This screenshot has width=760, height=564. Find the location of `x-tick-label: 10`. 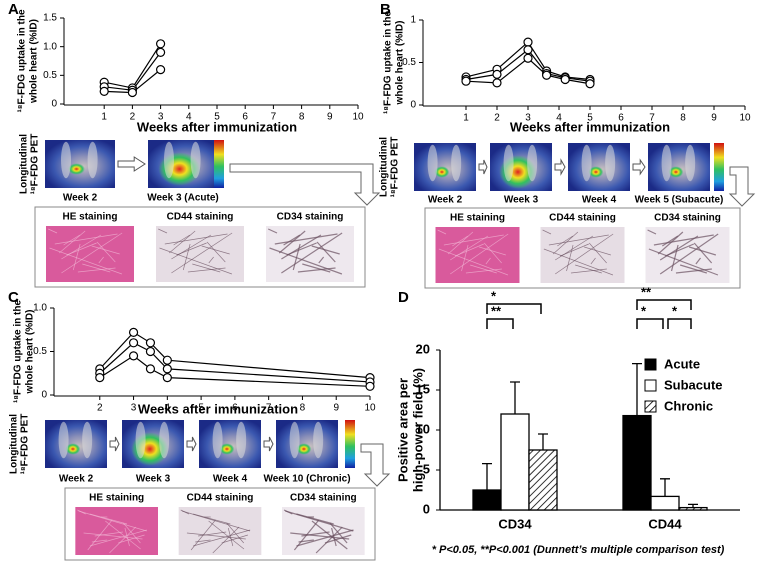

x-tick-label: 10 is located at coordinates (745, 118).